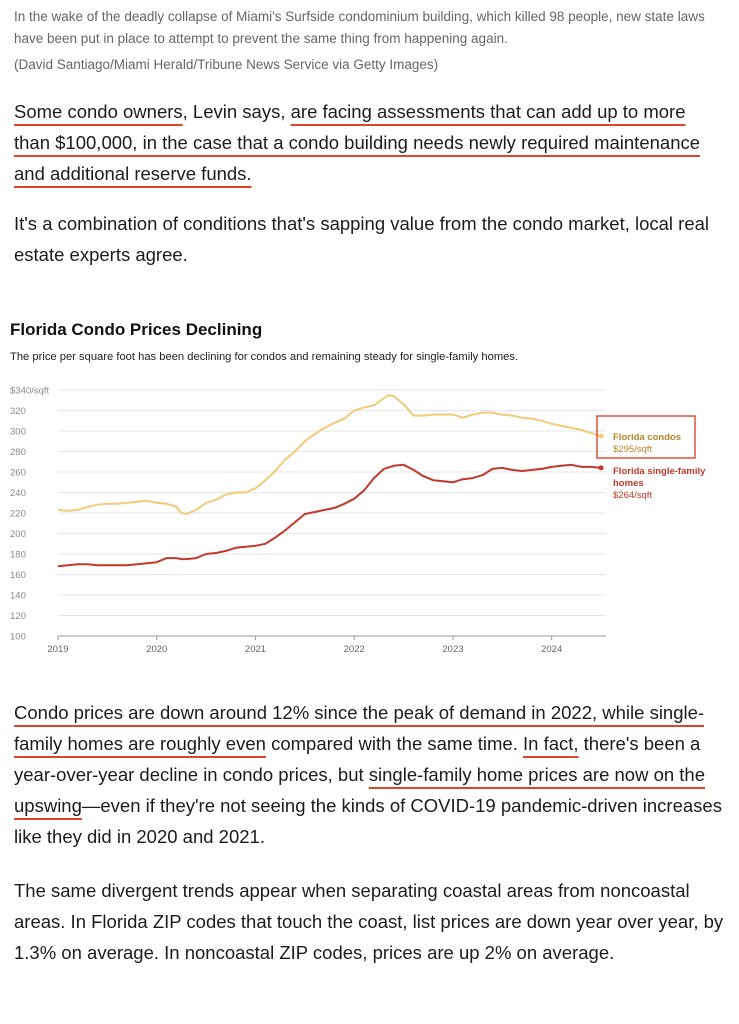 This screenshot has height=1024, width=739. What do you see at coordinates (18, 452) in the screenshot?
I see `y-tick-label: 280` at bounding box center [18, 452].